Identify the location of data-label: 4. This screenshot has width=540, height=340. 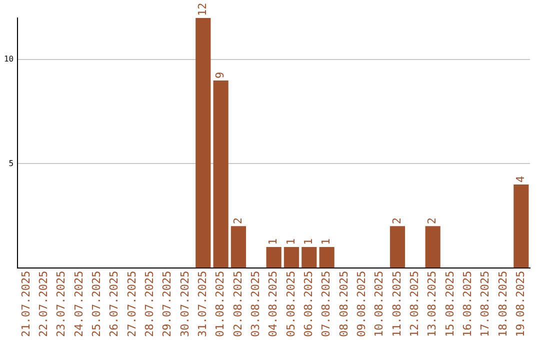
(521, 179).